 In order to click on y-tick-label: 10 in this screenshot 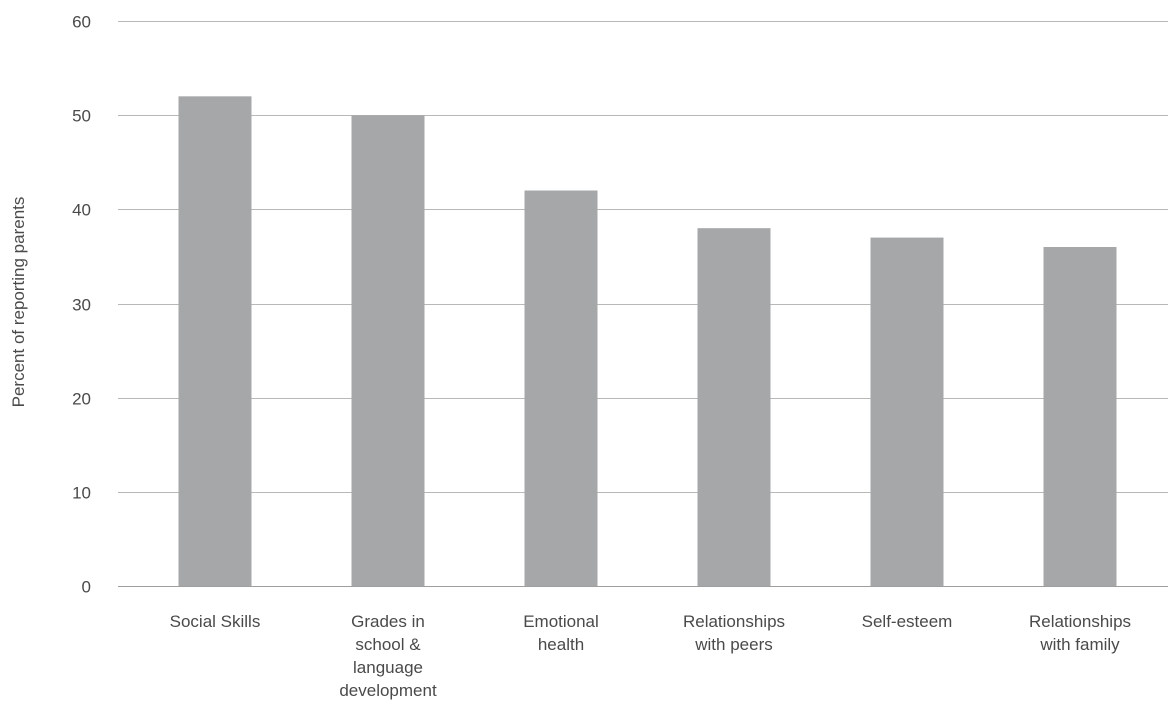, I will do `click(81, 493)`.